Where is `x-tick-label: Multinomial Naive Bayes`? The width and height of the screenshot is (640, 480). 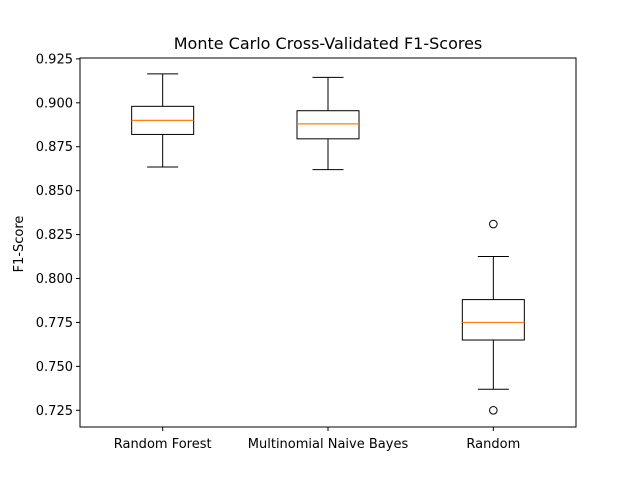 x-tick-label: Multinomial Naive Bayes is located at coordinates (328, 444).